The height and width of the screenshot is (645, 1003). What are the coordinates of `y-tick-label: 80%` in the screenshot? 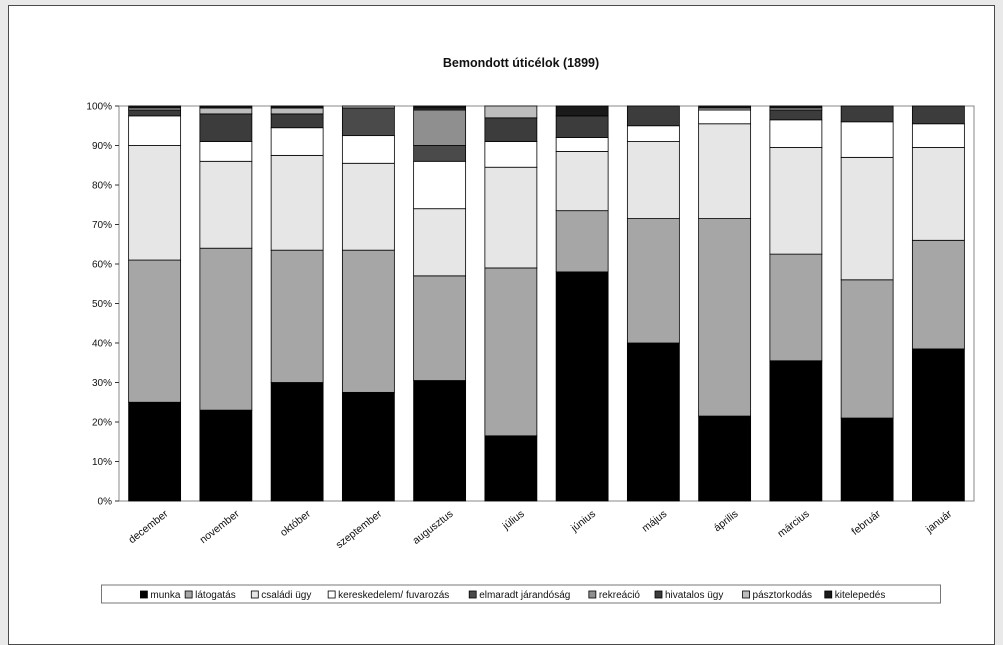 It's located at (102, 186).